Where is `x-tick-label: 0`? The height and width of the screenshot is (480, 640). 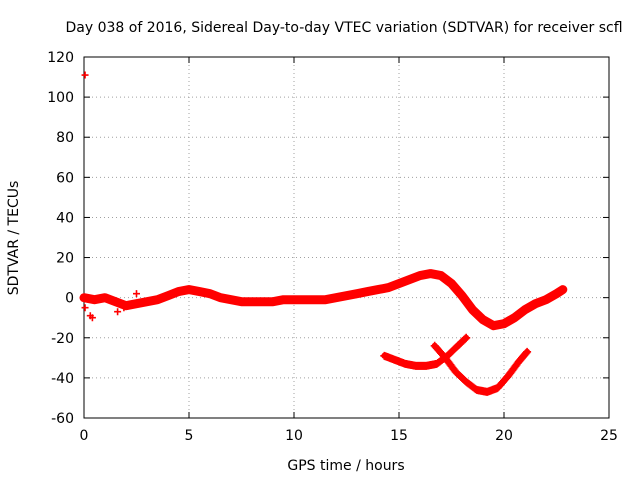
x-tick-label: 0 is located at coordinates (84, 436).